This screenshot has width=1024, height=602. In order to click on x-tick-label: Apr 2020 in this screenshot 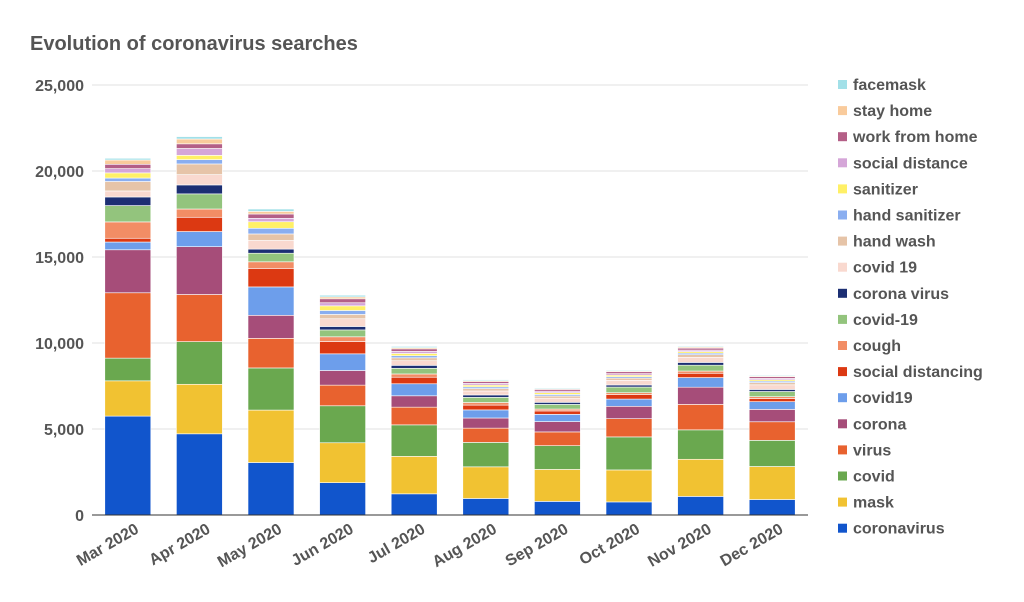, I will do `click(179, 545)`.